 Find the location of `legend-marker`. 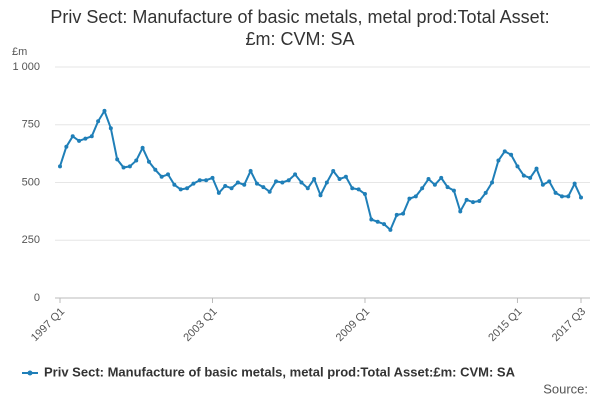

legend-marker is located at coordinates (30, 373).